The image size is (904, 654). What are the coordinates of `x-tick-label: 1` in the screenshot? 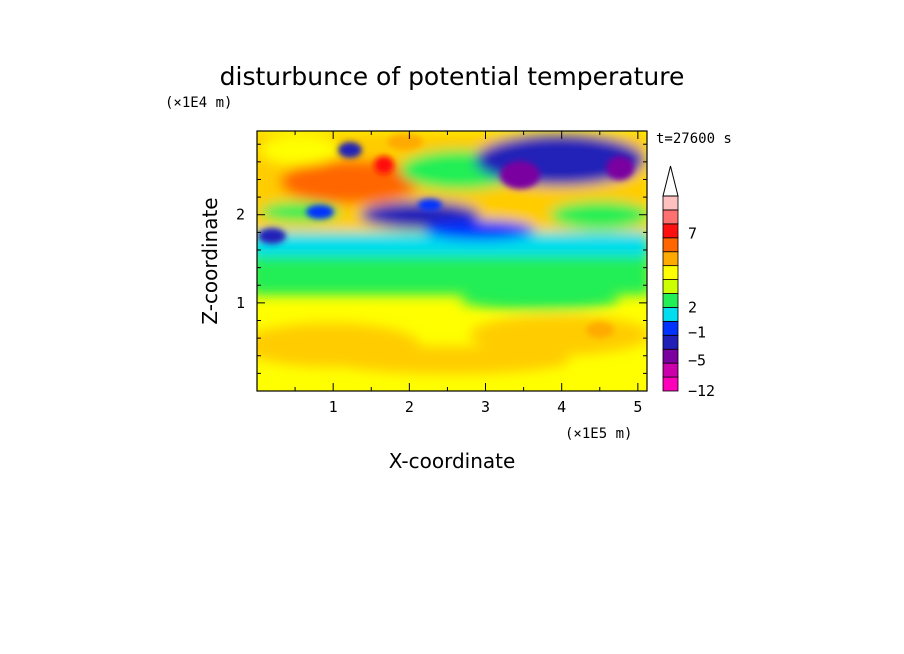 It's located at (333, 407).